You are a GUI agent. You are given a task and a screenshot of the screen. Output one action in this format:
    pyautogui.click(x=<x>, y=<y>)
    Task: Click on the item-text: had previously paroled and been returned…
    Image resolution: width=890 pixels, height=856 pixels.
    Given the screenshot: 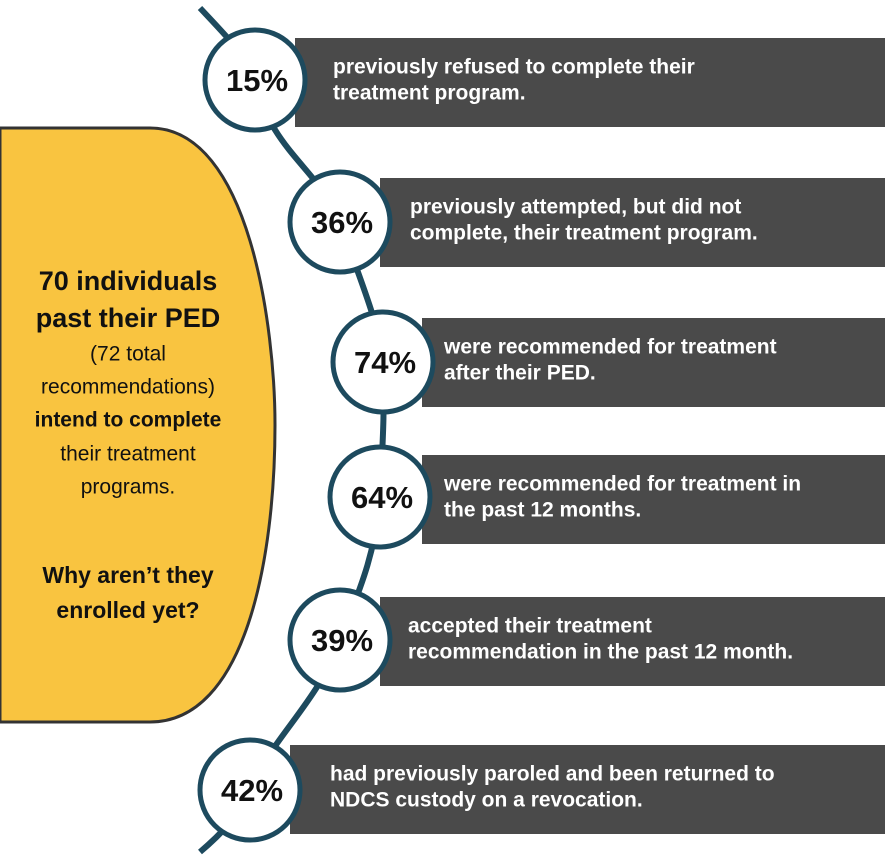 What is the action you would take?
    pyautogui.click(x=552, y=774)
    